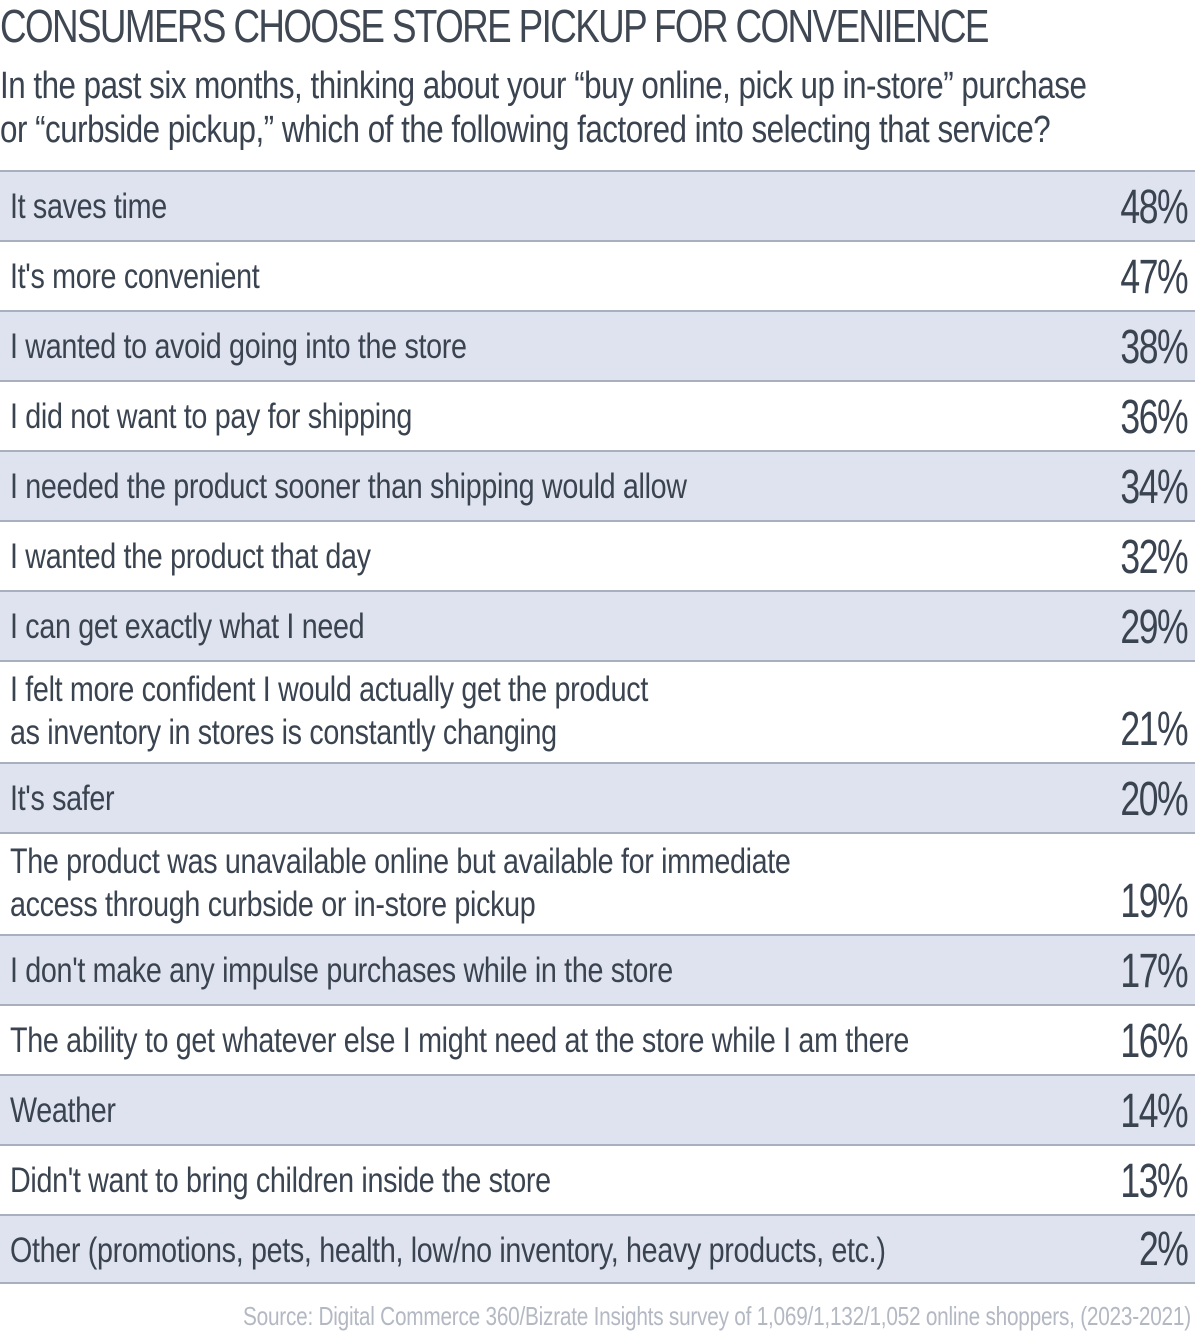 This screenshot has width=1195, height=1334. What do you see at coordinates (597, 797) in the screenshot?
I see `table-row: It's safer 20%` at bounding box center [597, 797].